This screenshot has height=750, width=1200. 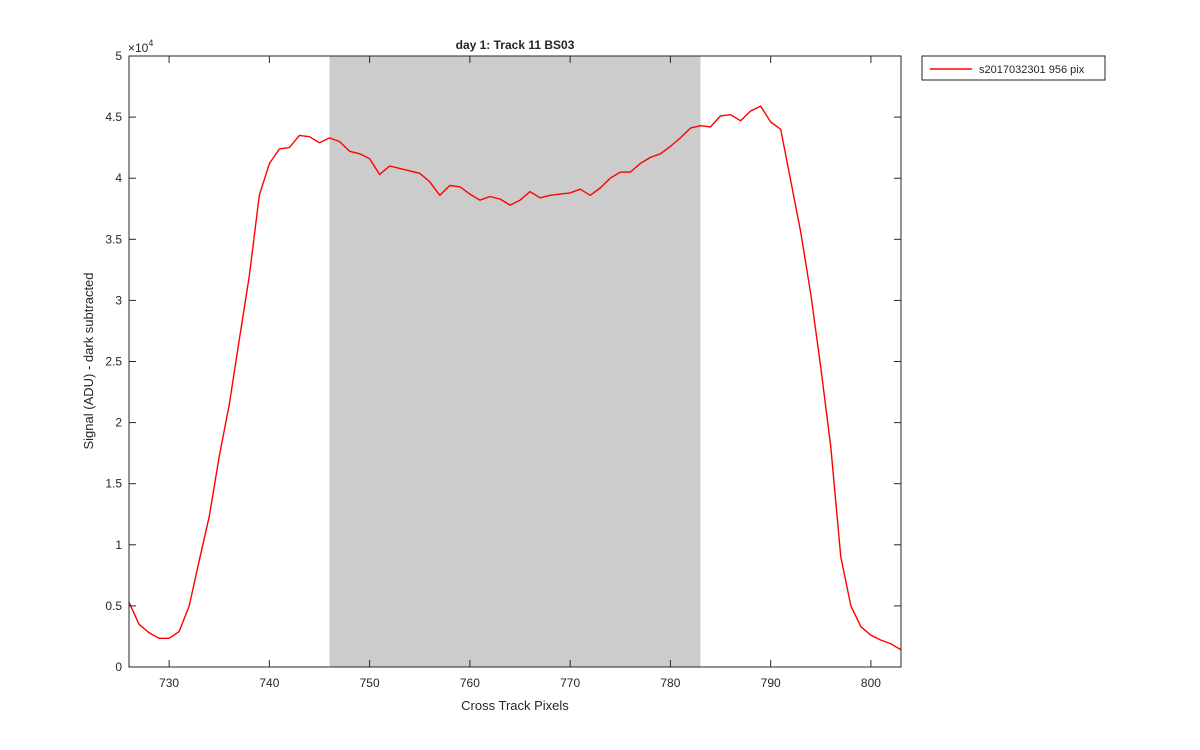 I want to click on x-tick-label: 760, so click(x=470, y=683).